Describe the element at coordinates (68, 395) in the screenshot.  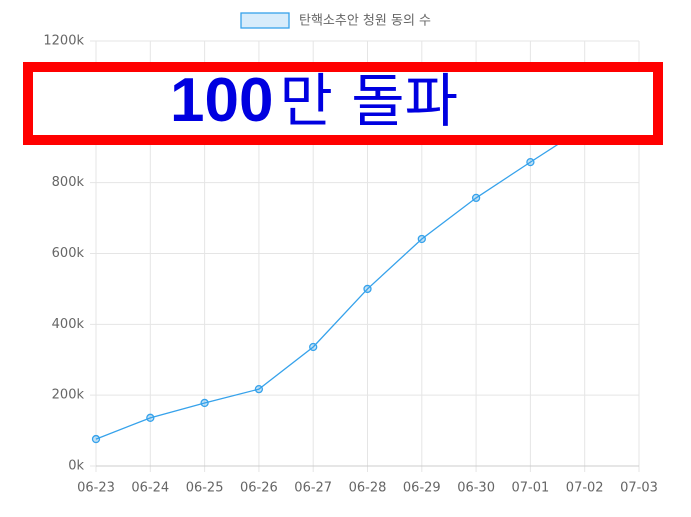
I see `y-tick-label: 200k` at that location.